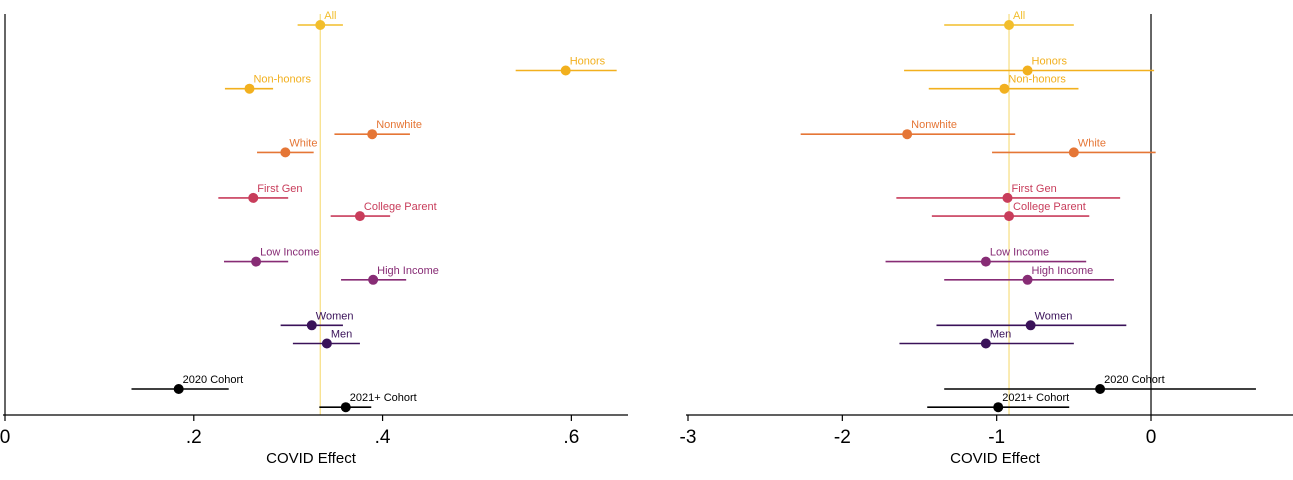  I want to click on x-tick-label: .6, so click(571, 437).